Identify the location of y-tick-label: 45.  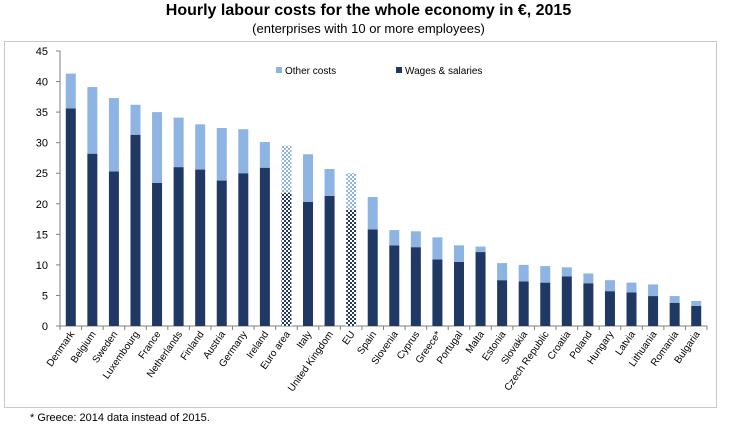
(42, 52).